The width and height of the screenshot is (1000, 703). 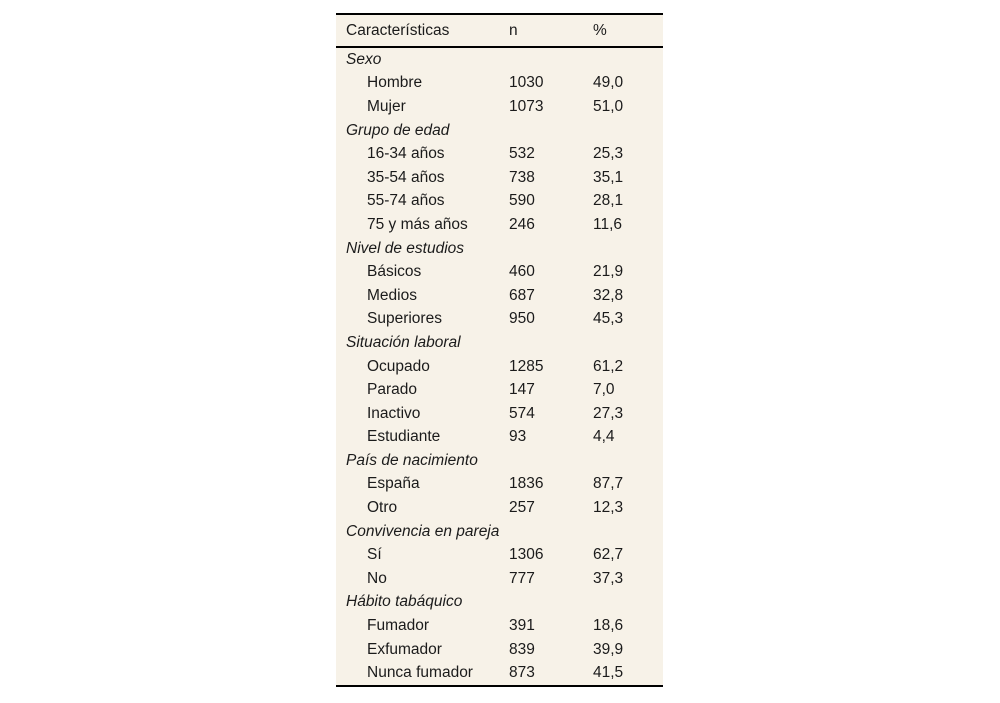 I want to click on table-row: Parado 147 7,0, so click(x=499, y=390).